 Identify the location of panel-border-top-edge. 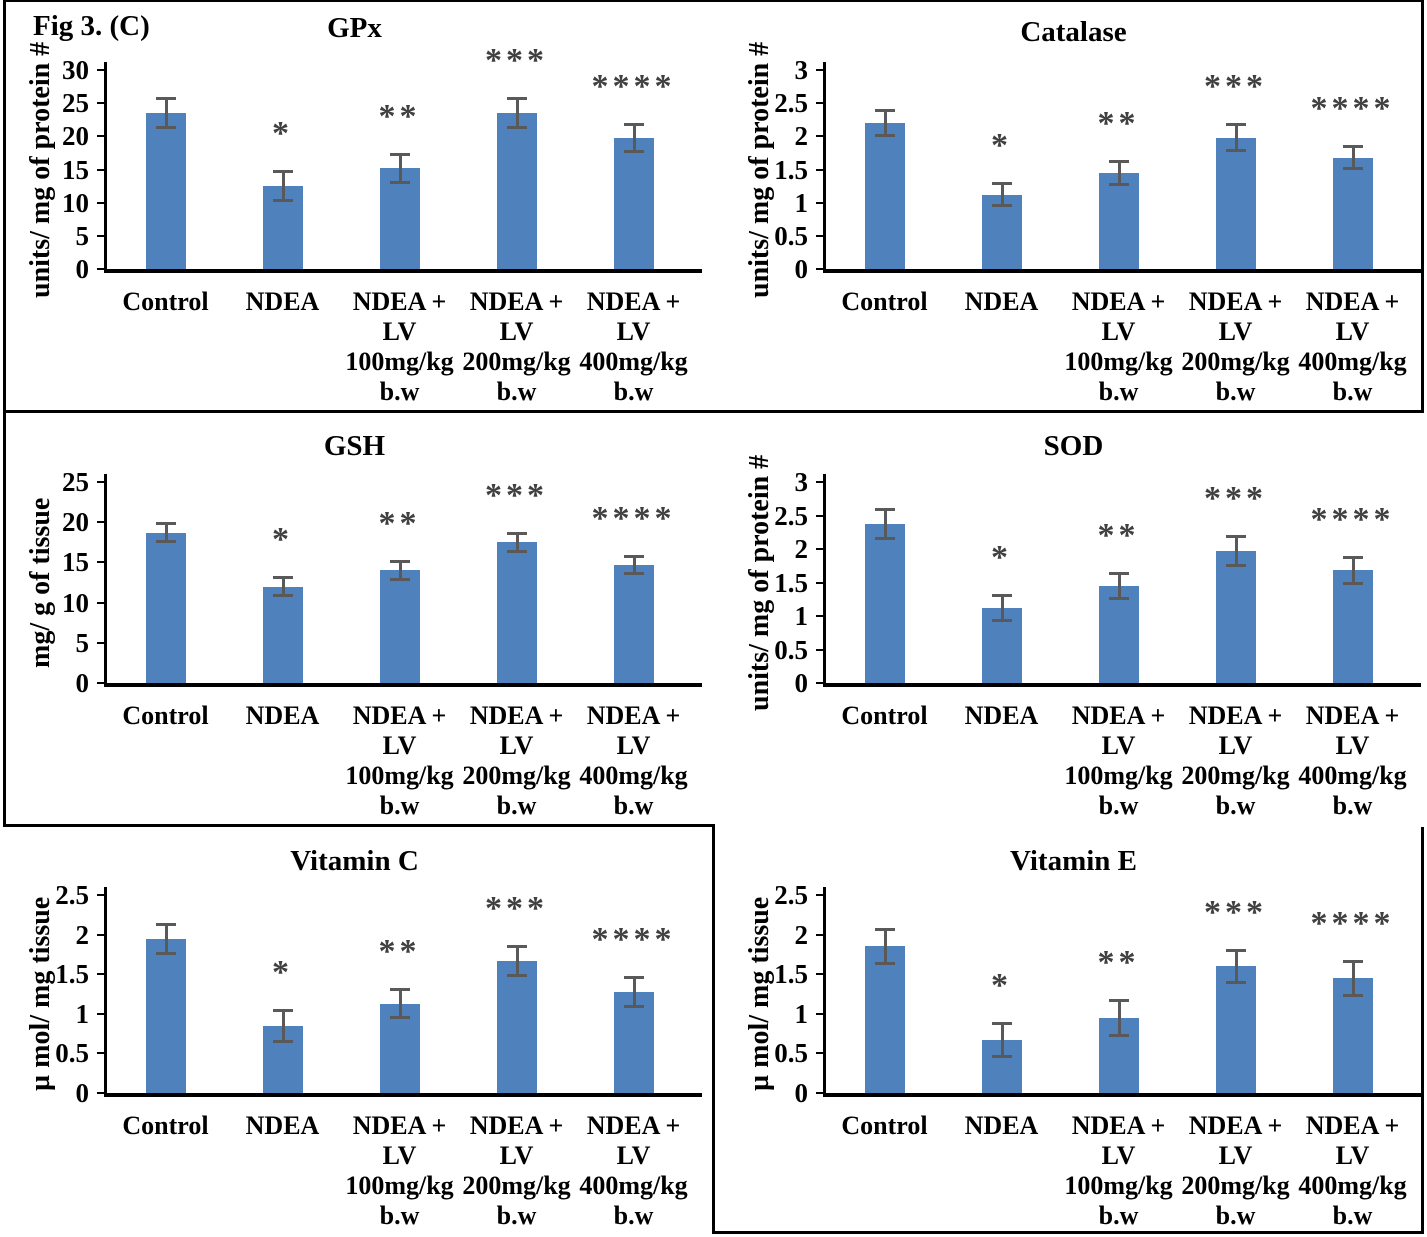
(713, 1).